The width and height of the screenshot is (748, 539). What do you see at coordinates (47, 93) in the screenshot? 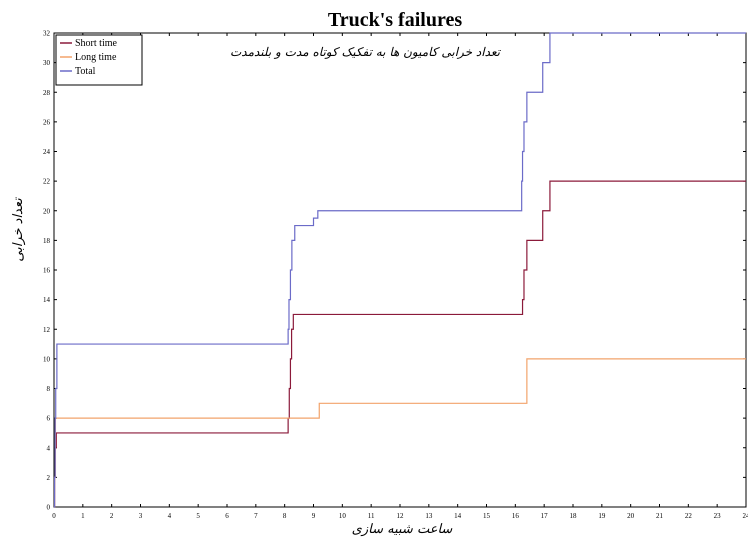
I see `y-tick-label: 28` at bounding box center [47, 93].